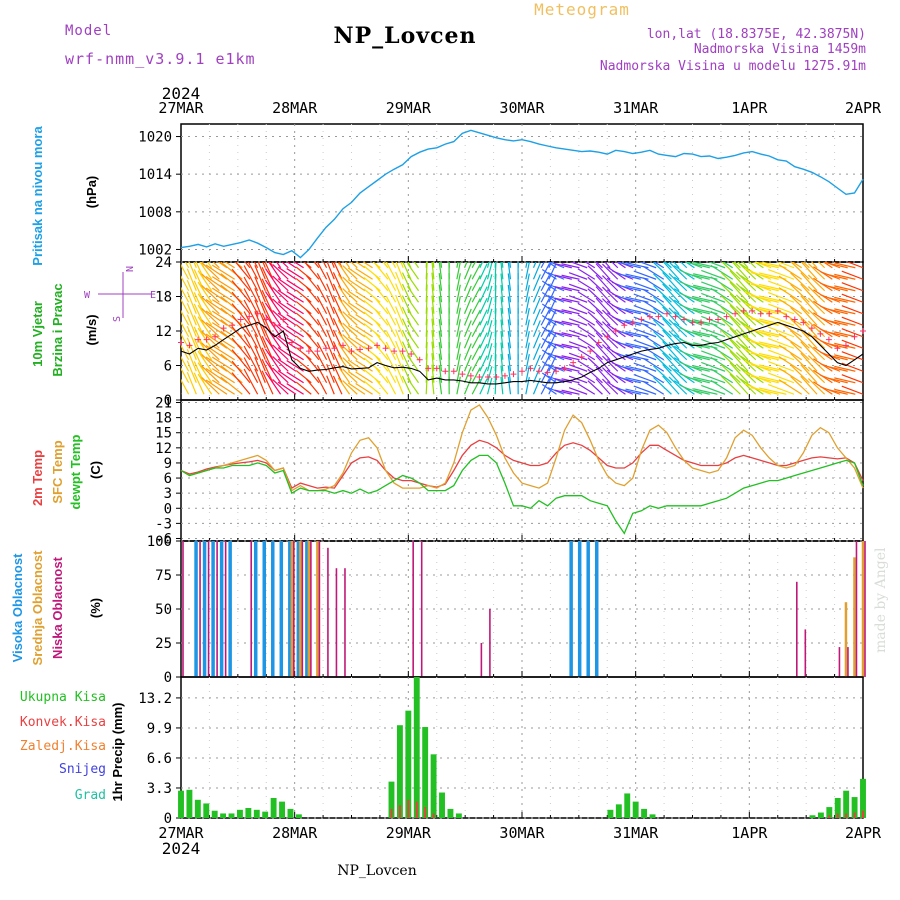  What do you see at coordinates (756, 34) in the screenshot?
I see `lonlat-text: lon,lat (18.8375E, 42.3875N)` at bounding box center [756, 34].